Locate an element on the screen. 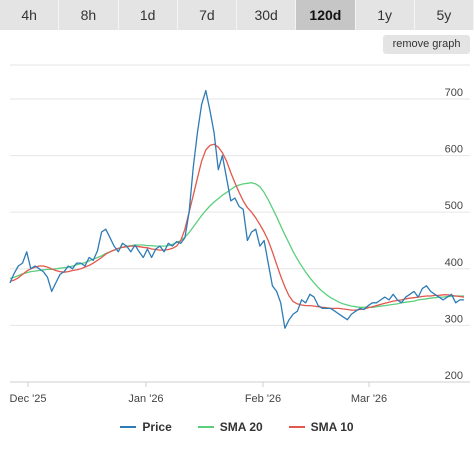 The height and width of the screenshot is (455, 474). legend-item-price: Price is located at coordinates (146, 427).